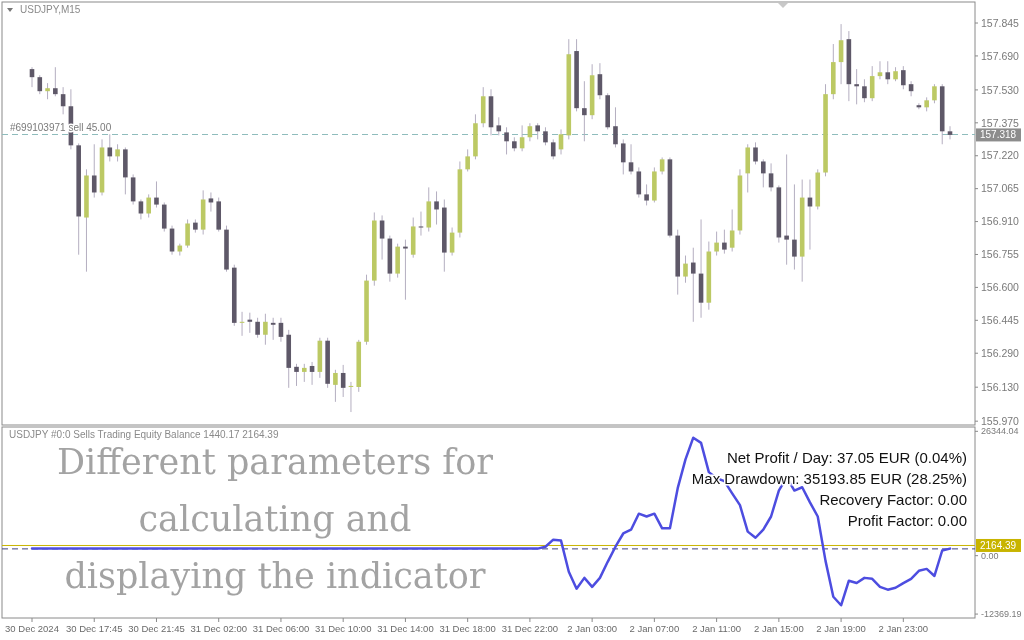 The height and width of the screenshot is (640, 1024). What do you see at coordinates (281, 628) in the screenshot?
I see `x-tick-label: 31 Dec 06:00` at bounding box center [281, 628].